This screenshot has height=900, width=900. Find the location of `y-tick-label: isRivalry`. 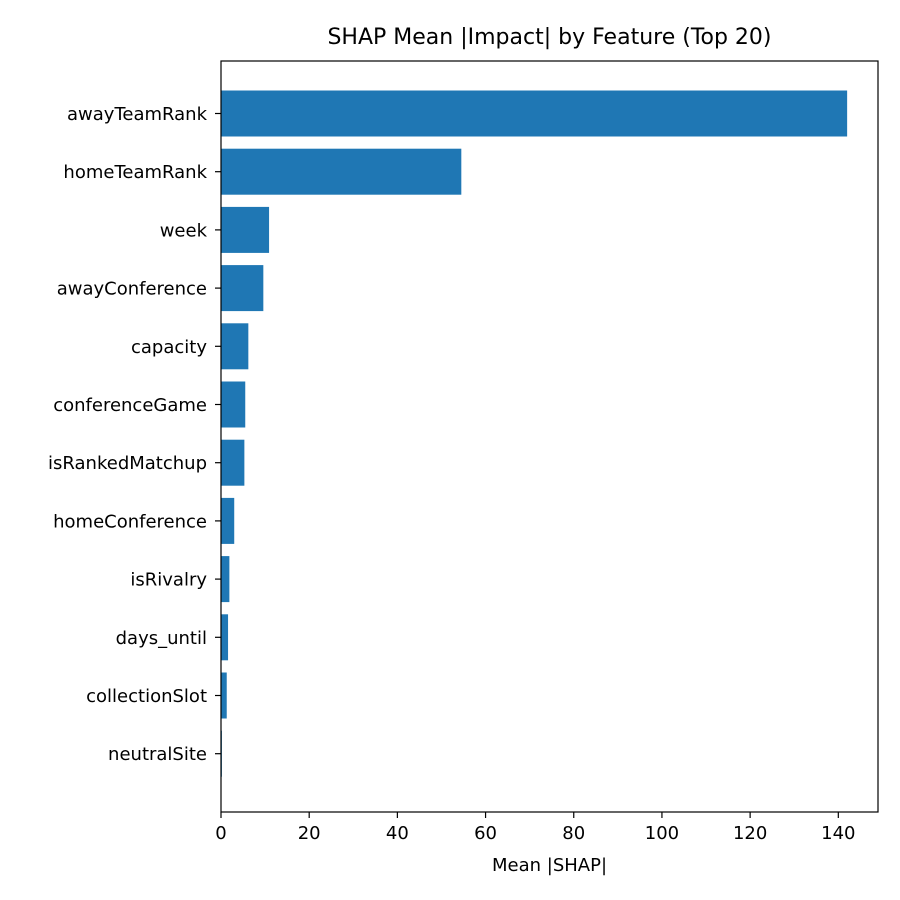

y-tick-label: isRivalry is located at coordinates (168, 580).